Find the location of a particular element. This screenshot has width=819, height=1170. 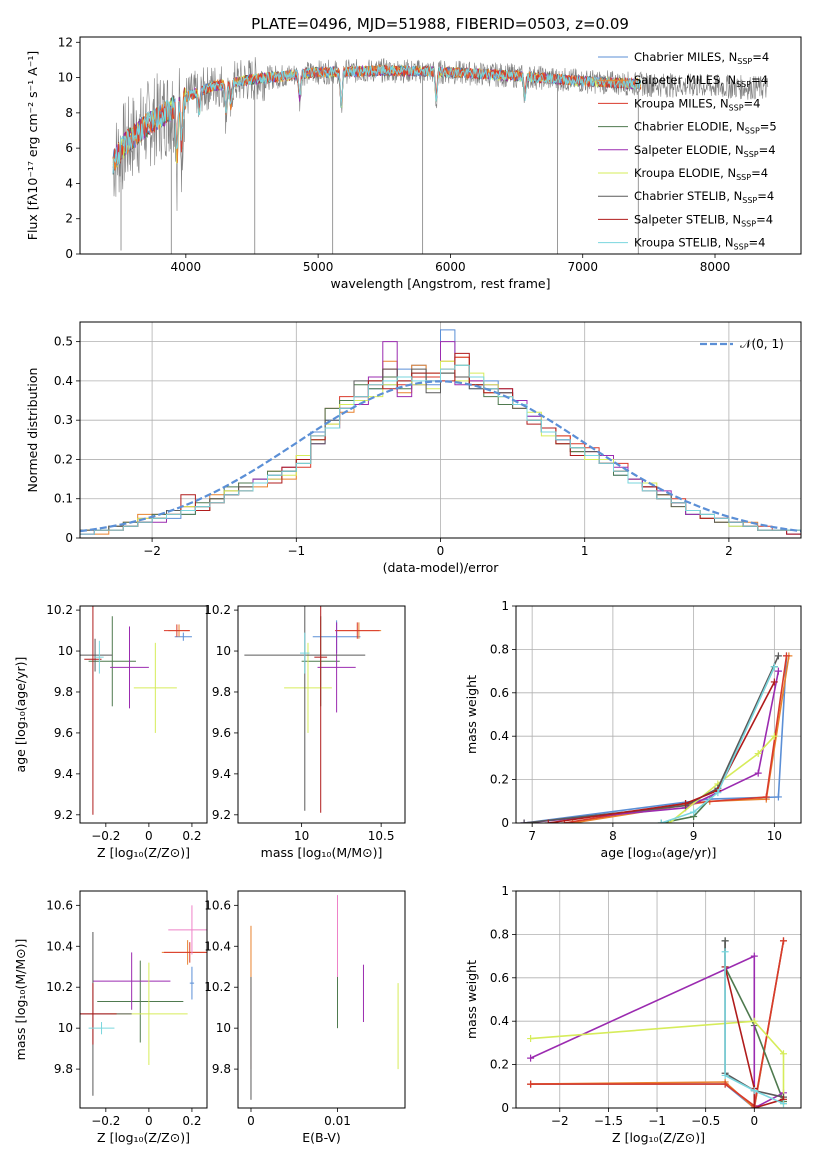

legend-label: Salpeter MILES, NSSP=4 is located at coordinates (701, 81).